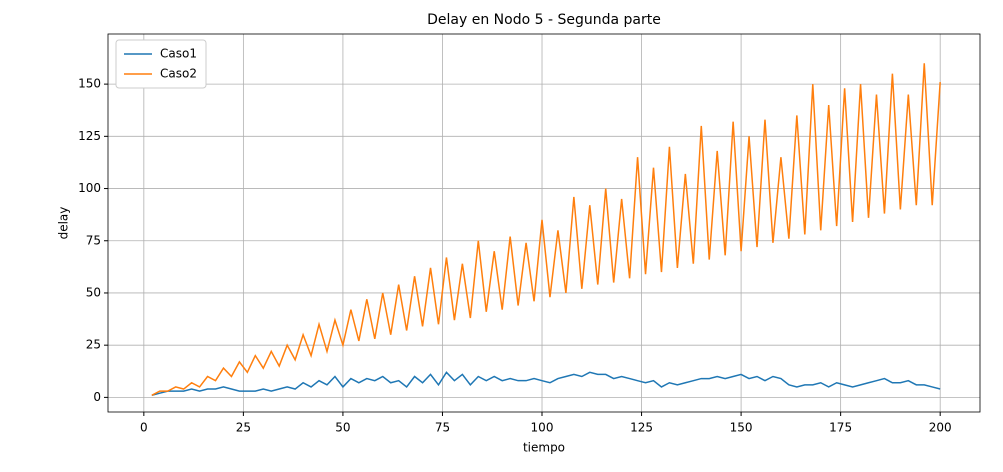 Image resolution: width=1003 pixels, height=472 pixels. What do you see at coordinates (93, 345) in the screenshot?
I see `y-tick-label: 25` at bounding box center [93, 345].